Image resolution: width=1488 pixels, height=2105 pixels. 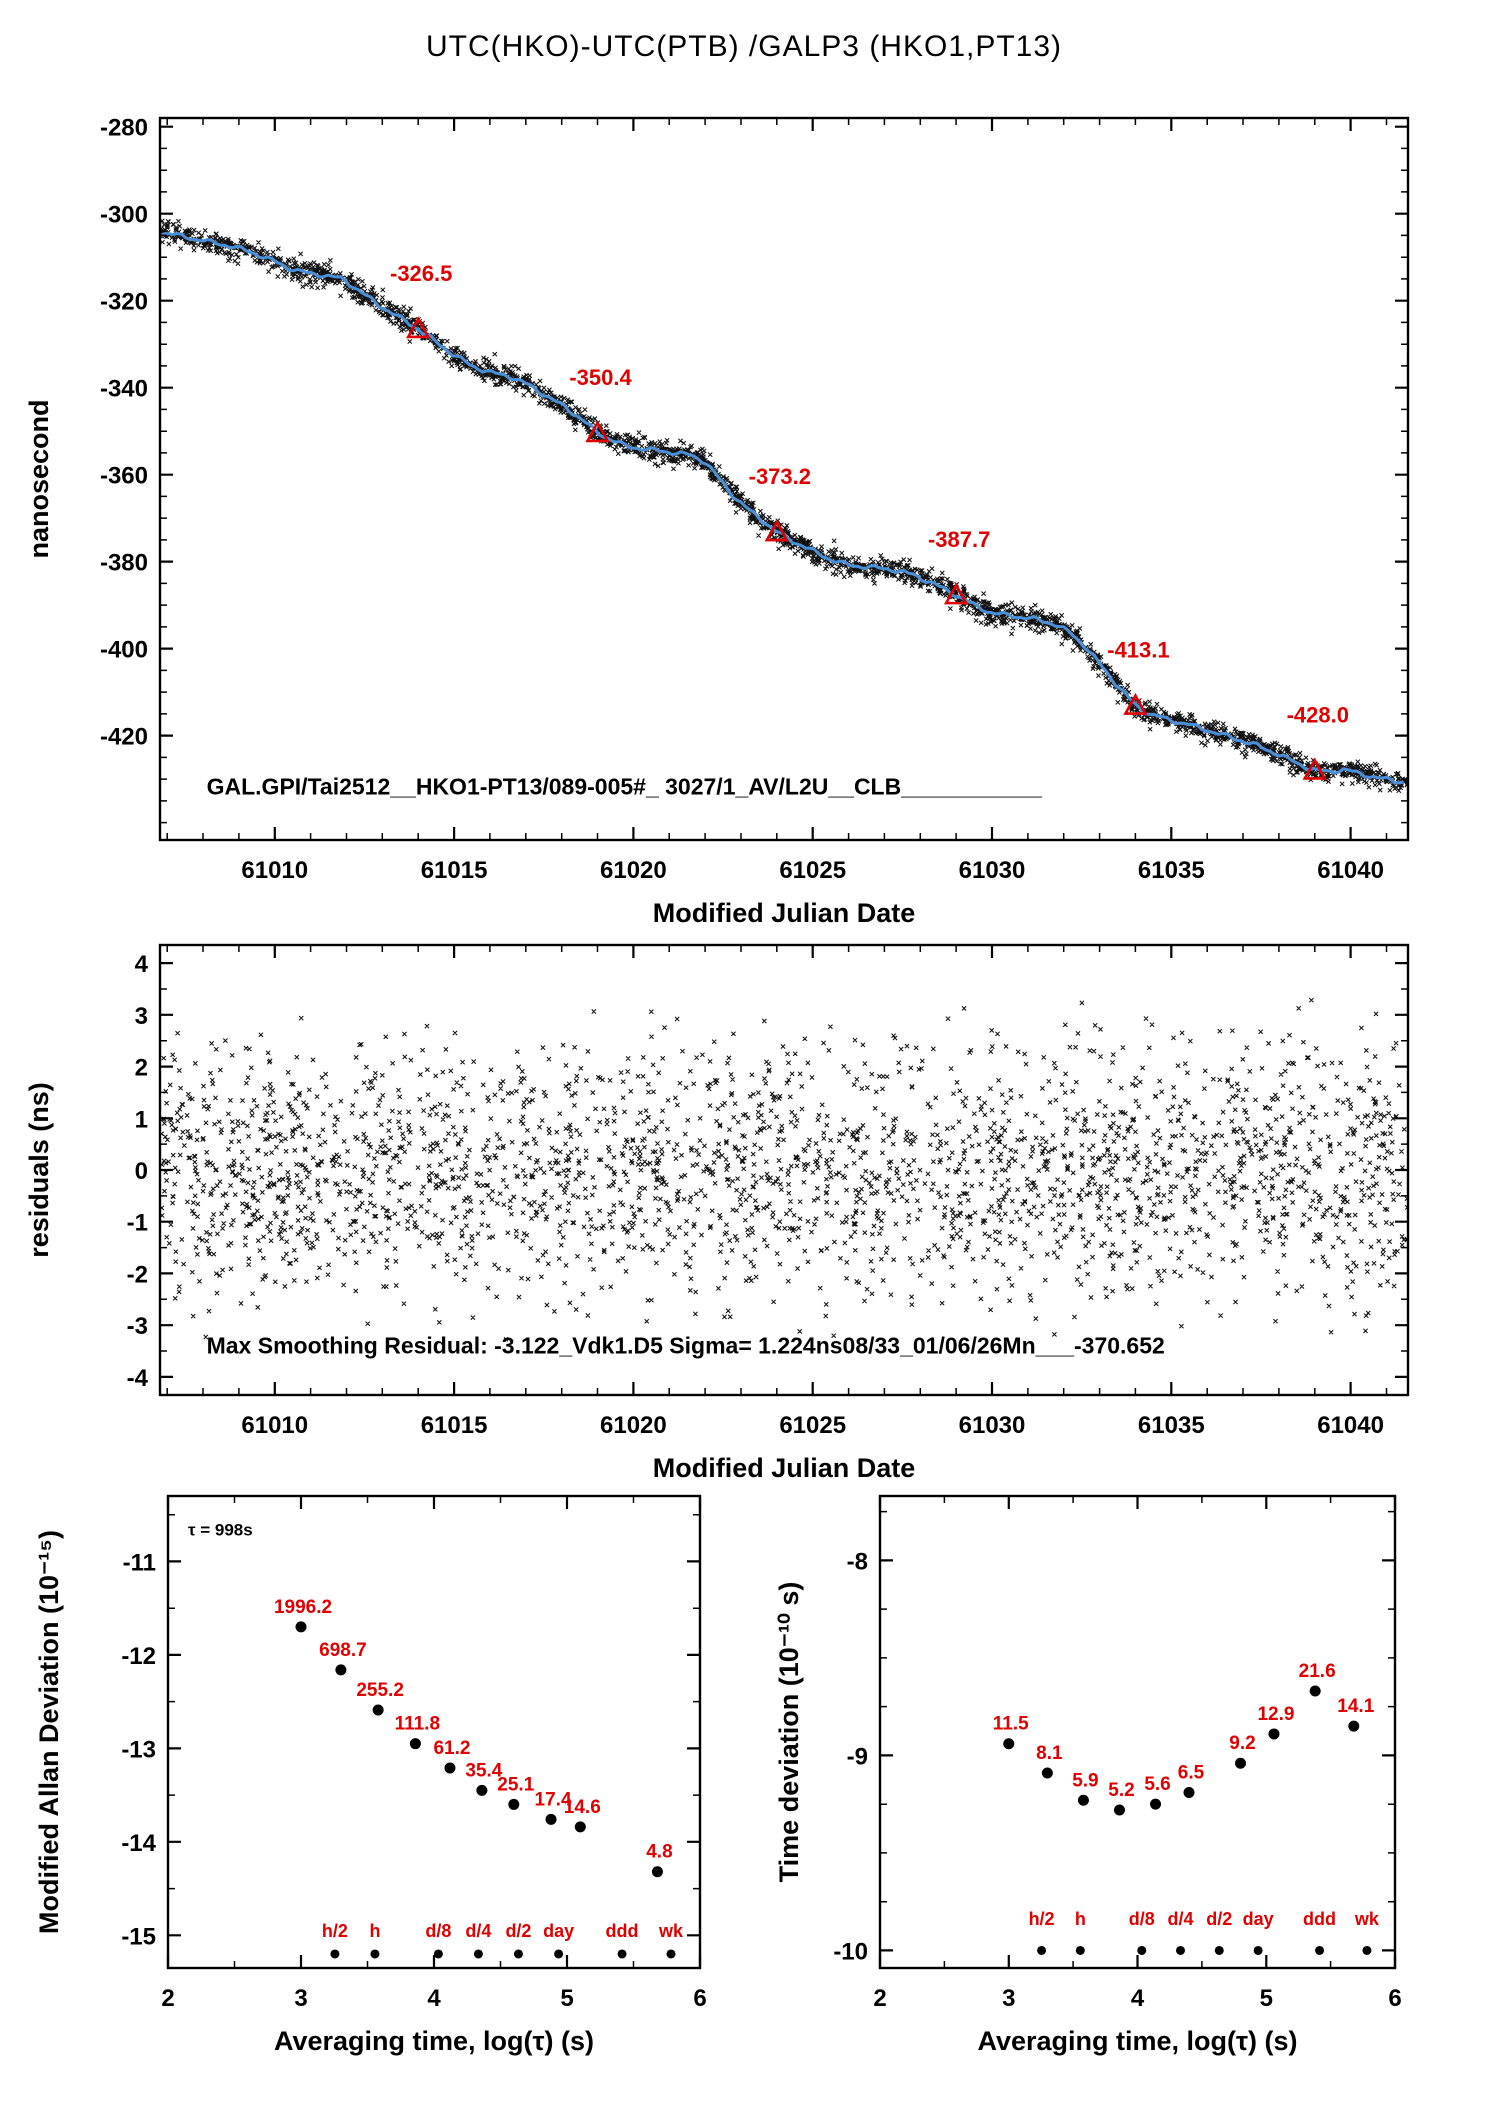 I want to click on mdev-ytick-label: -12, so click(x=138, y=1656).